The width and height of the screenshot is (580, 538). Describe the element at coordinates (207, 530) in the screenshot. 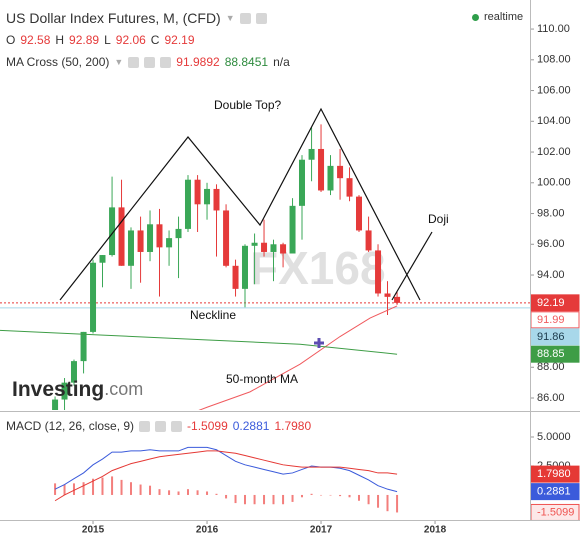

I see `x-tick-label: 2016` at that location.